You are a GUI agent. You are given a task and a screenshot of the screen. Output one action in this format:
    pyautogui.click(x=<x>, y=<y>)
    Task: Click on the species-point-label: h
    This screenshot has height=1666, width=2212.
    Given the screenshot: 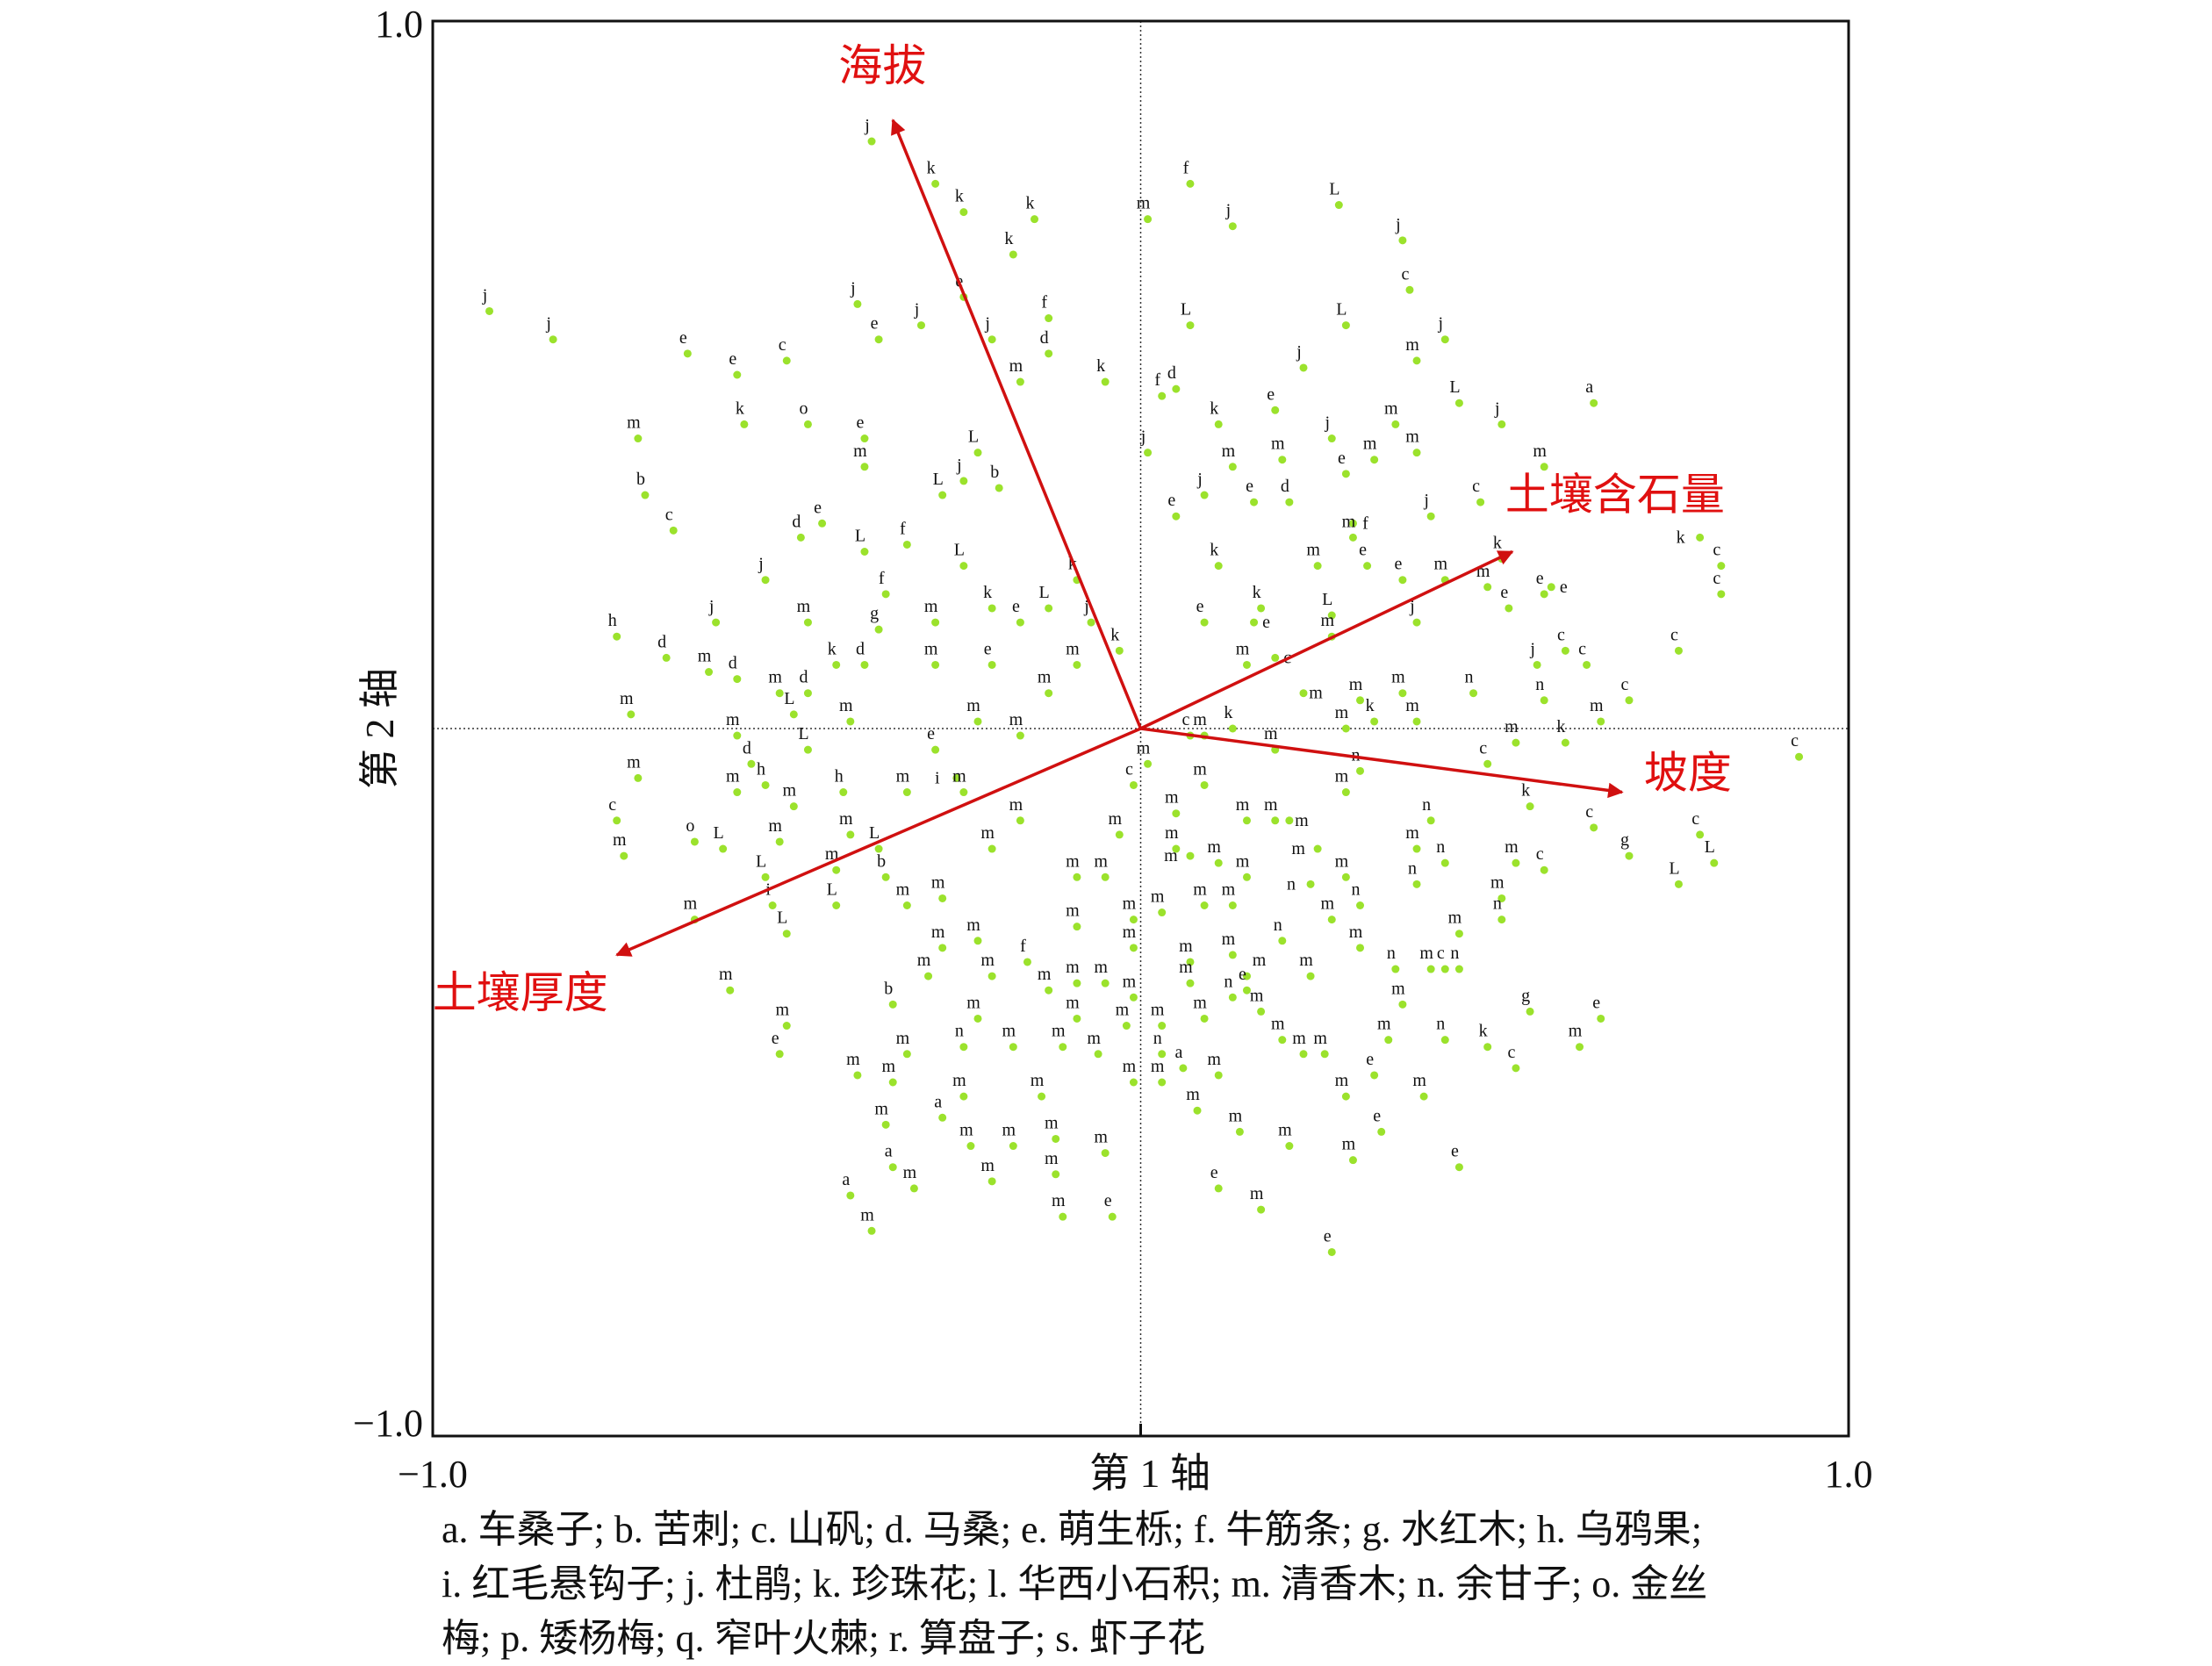 What is the action you would take?
    pyautogui.click(x=840, y=777)
    